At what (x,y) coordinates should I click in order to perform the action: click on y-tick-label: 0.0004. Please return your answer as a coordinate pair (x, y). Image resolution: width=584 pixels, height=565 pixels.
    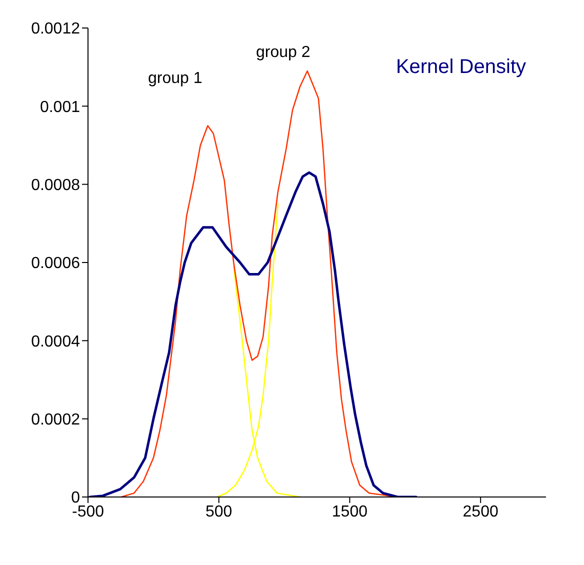
    Looking at the image, I should click on (55, 341).